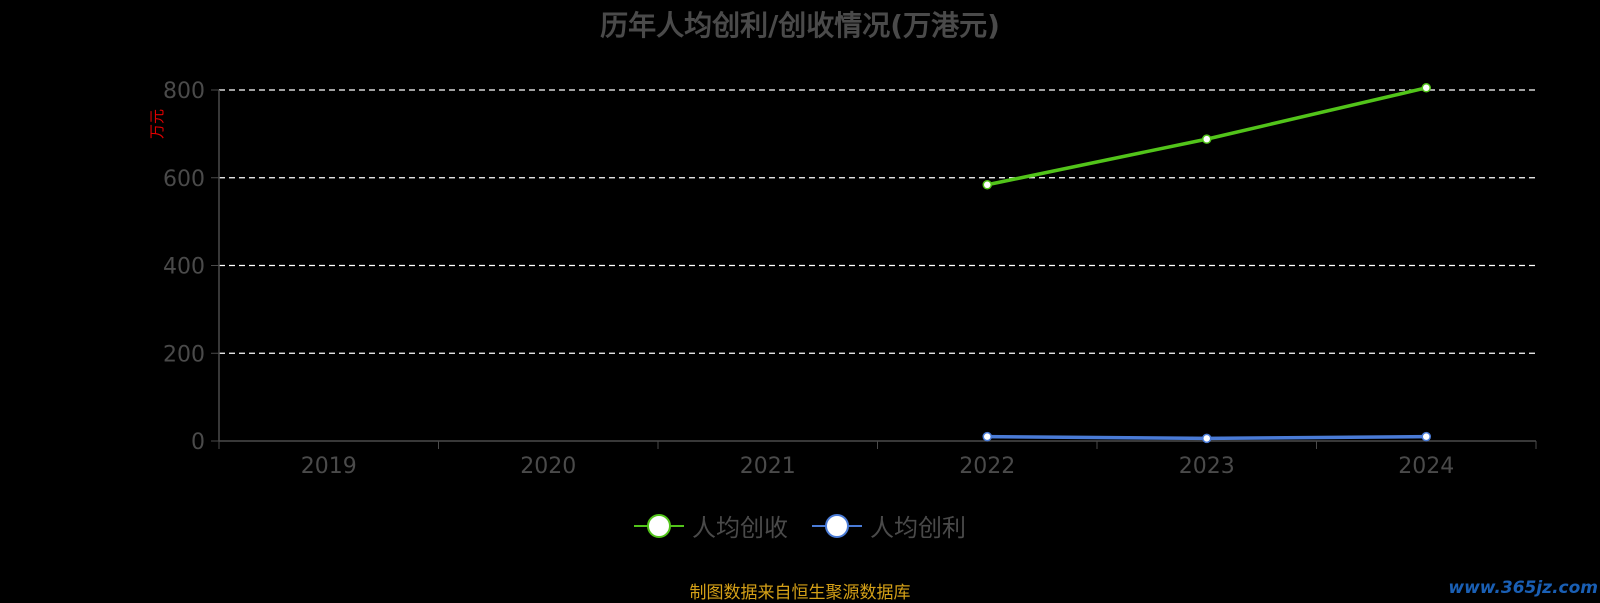 Image resolution: width=1600 pixels, height=603 pixels. I want to click on y-tick-label: 600, so click(184, 179).